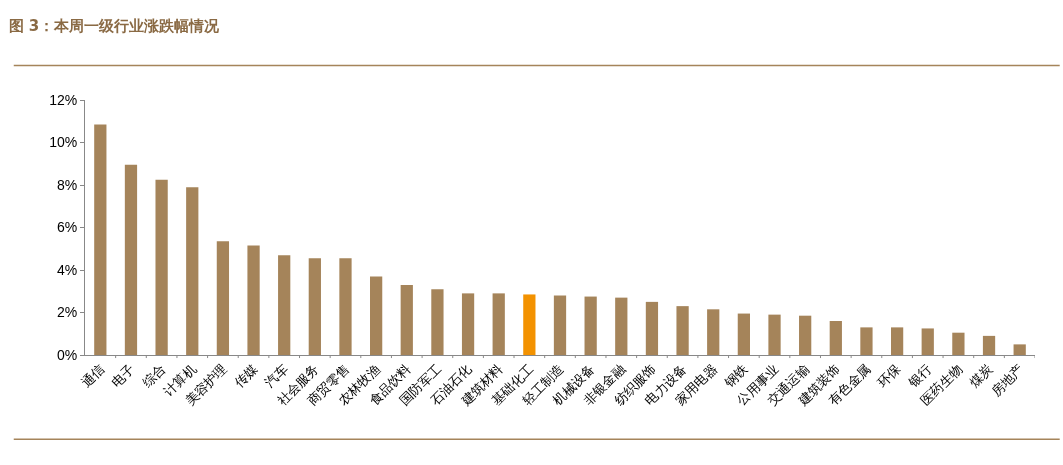 This screenshot has width=1063, height=465. I want to click on chart-title: 图 3：本周一级行业涨跌幅情况, so click(114, 26).